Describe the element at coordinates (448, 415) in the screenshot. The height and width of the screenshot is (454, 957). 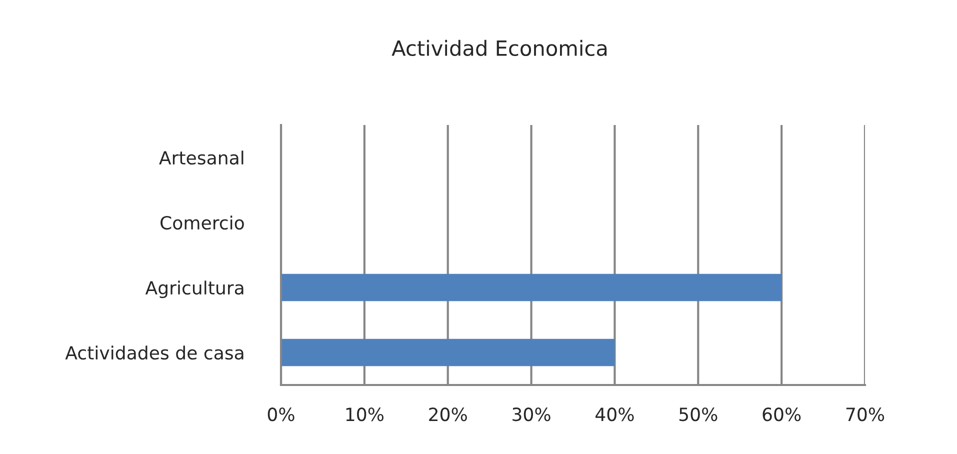
I see `x-tick-label: 20%` at that location.